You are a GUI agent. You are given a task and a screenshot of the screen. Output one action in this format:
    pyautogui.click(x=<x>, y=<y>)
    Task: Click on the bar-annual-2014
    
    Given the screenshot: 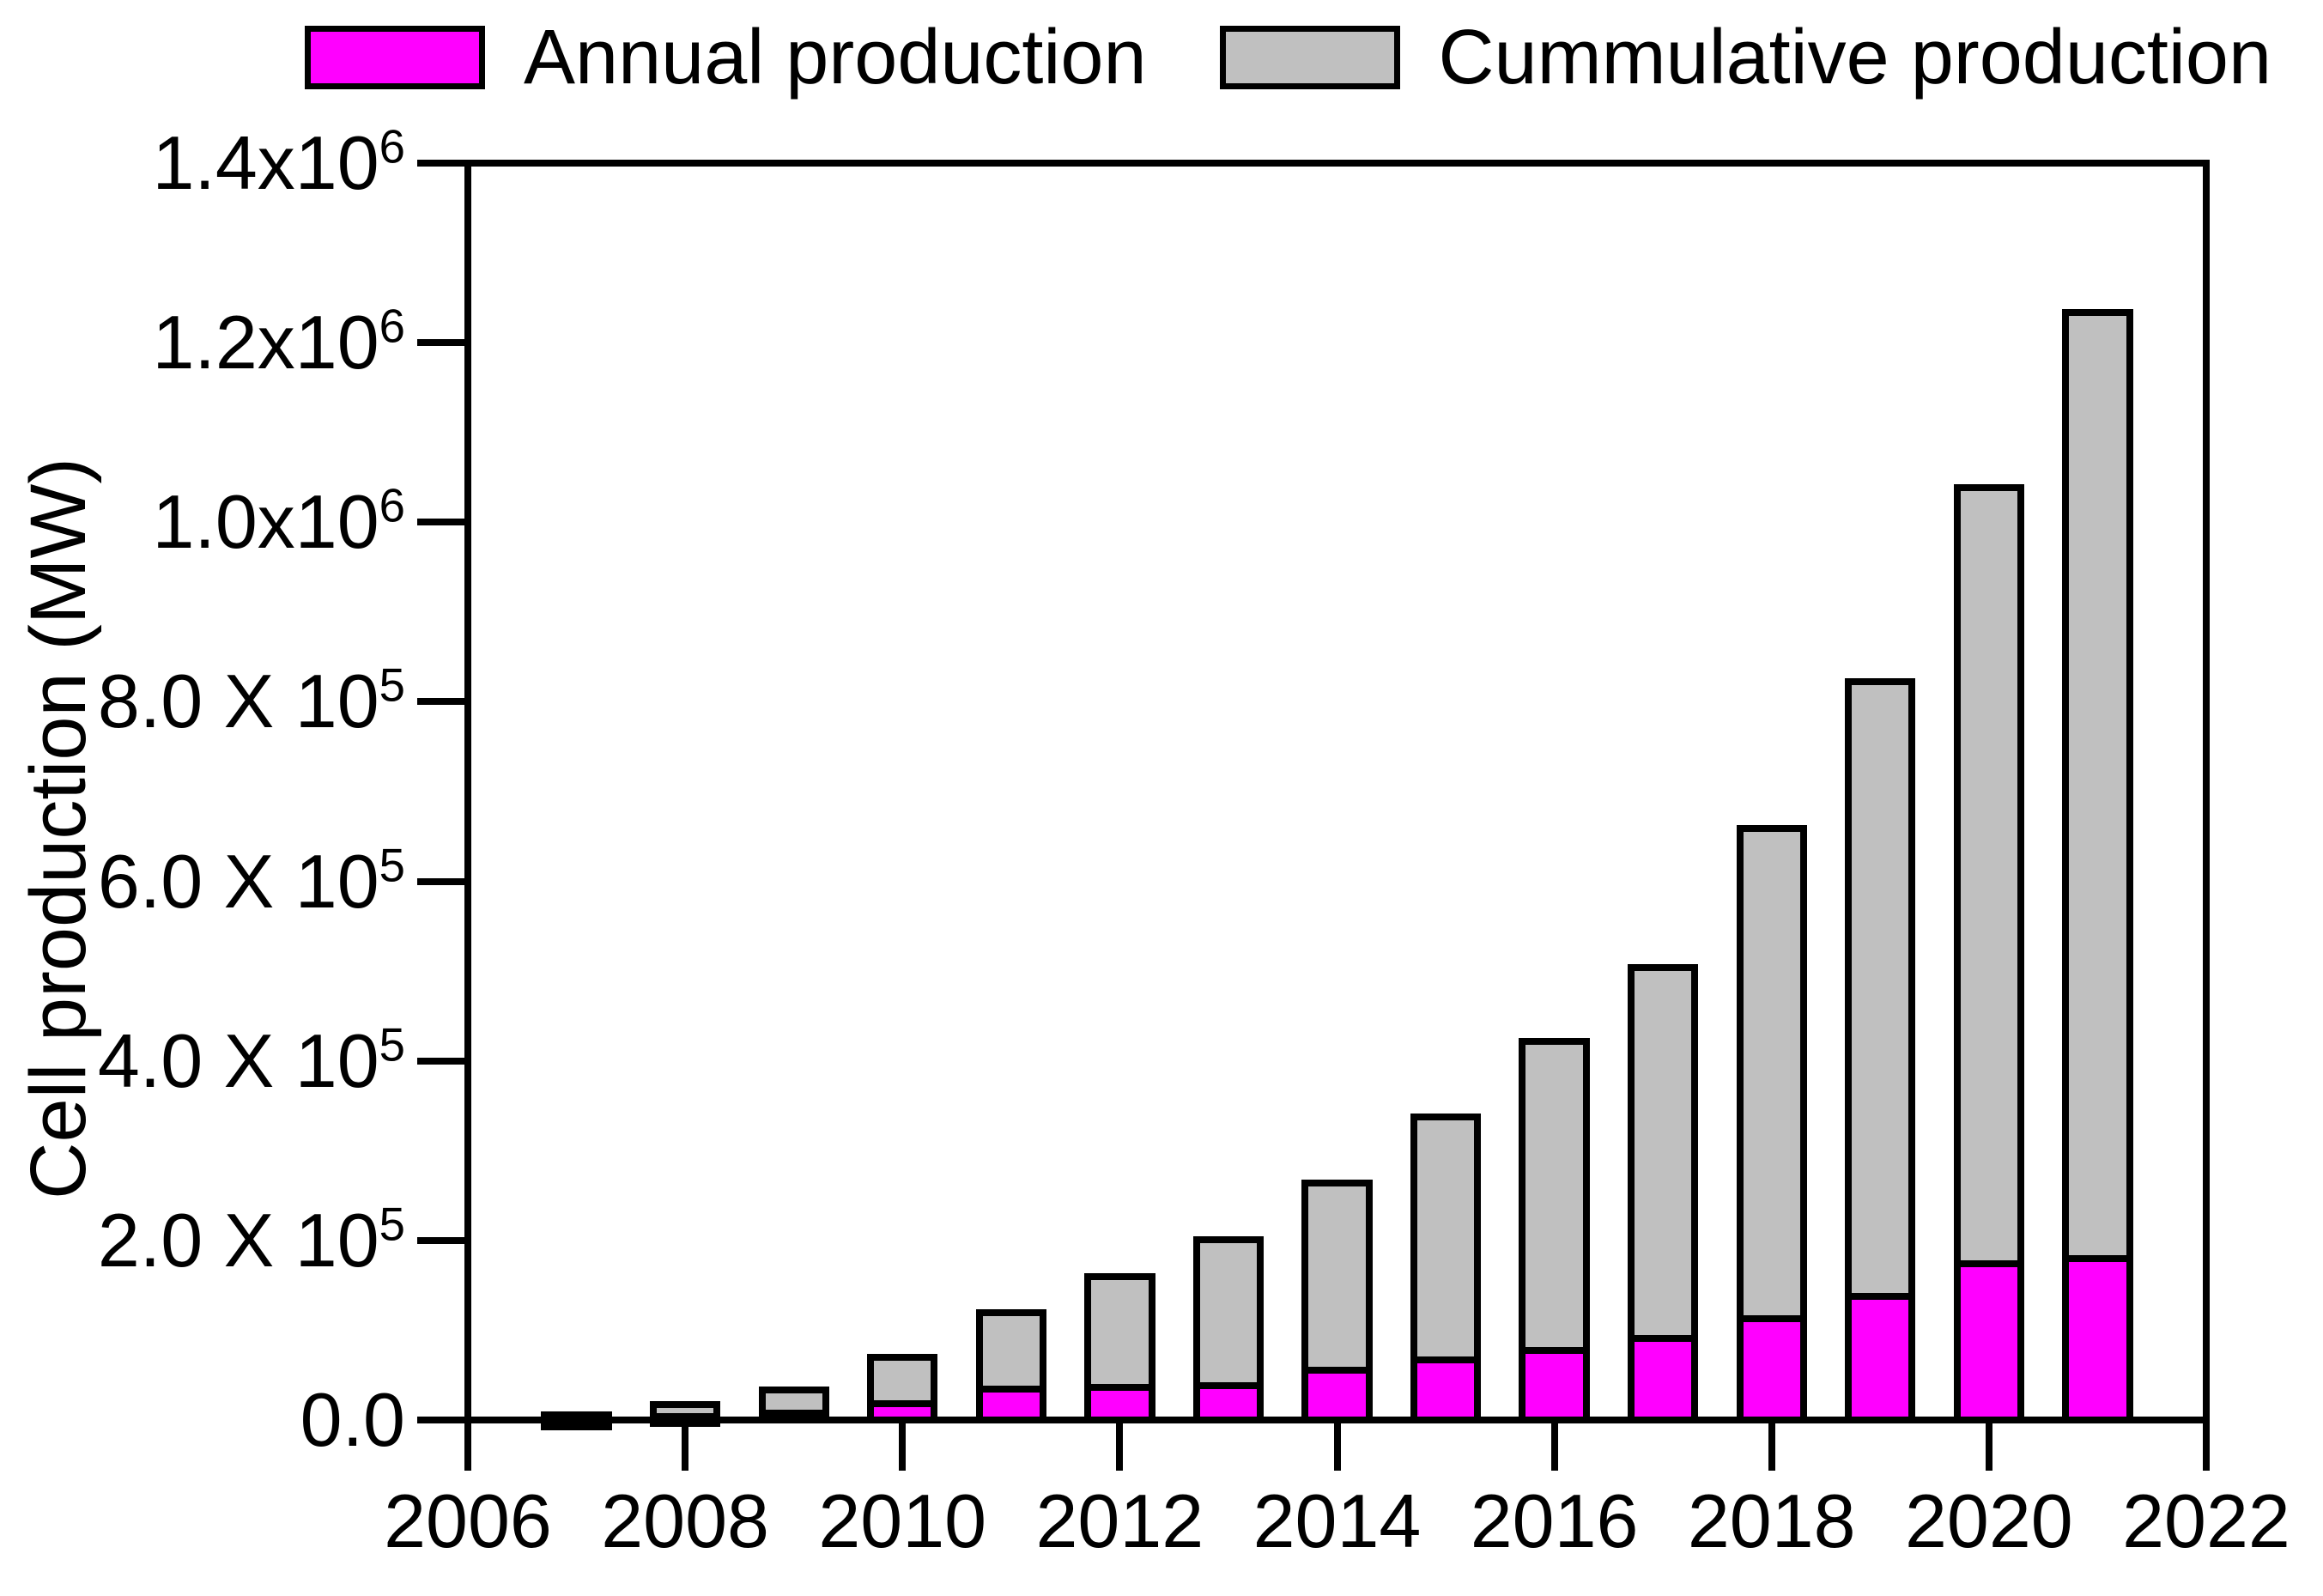 What is the action you would take?
    pyautogui.click(x=1337, y=1395)
    